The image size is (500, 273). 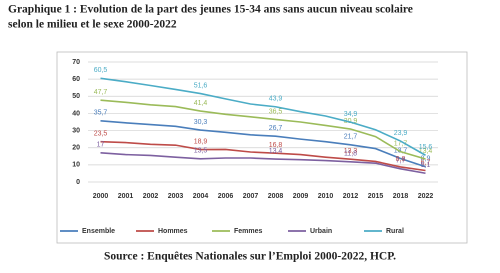 What do you see at coordinates (76, 148) in the screenshot?
I see `y-tick-label: 20` at bounding box center [76, 148].